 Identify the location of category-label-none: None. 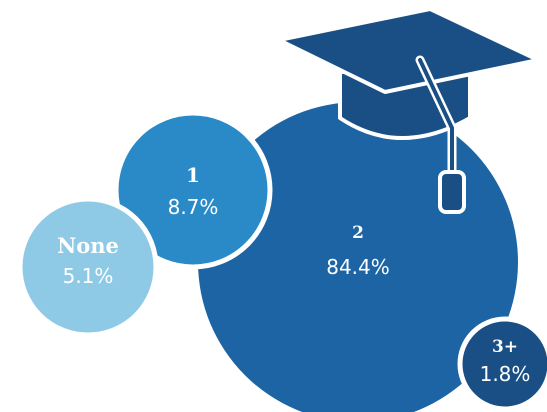
(88, 245).